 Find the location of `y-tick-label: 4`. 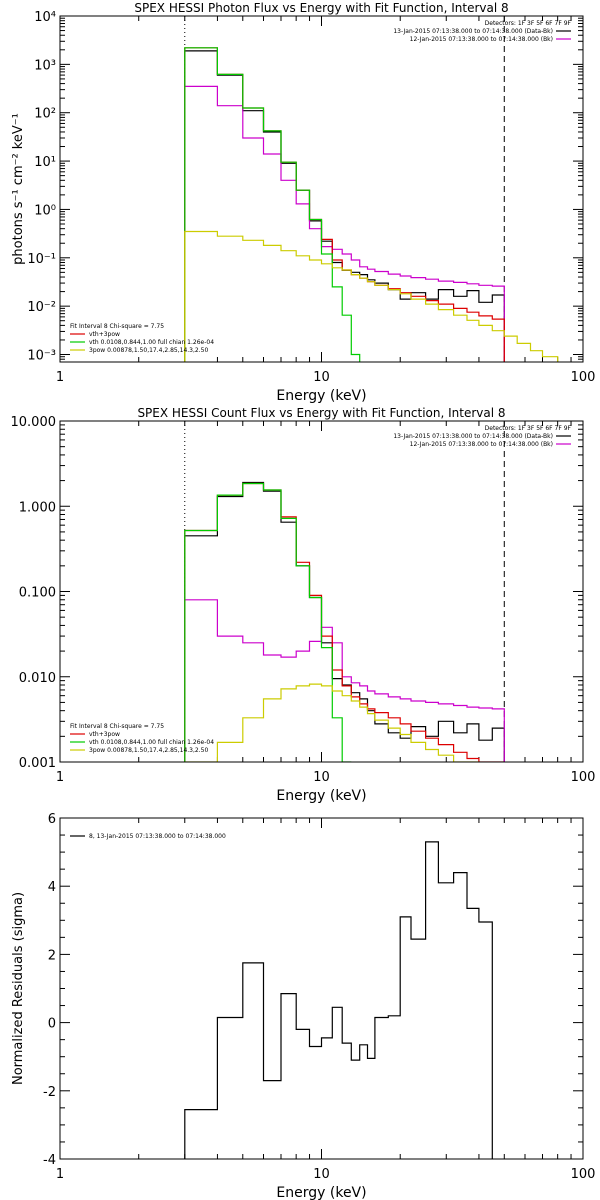

y-tick-label: 4 is located at coordinates (52, 887).